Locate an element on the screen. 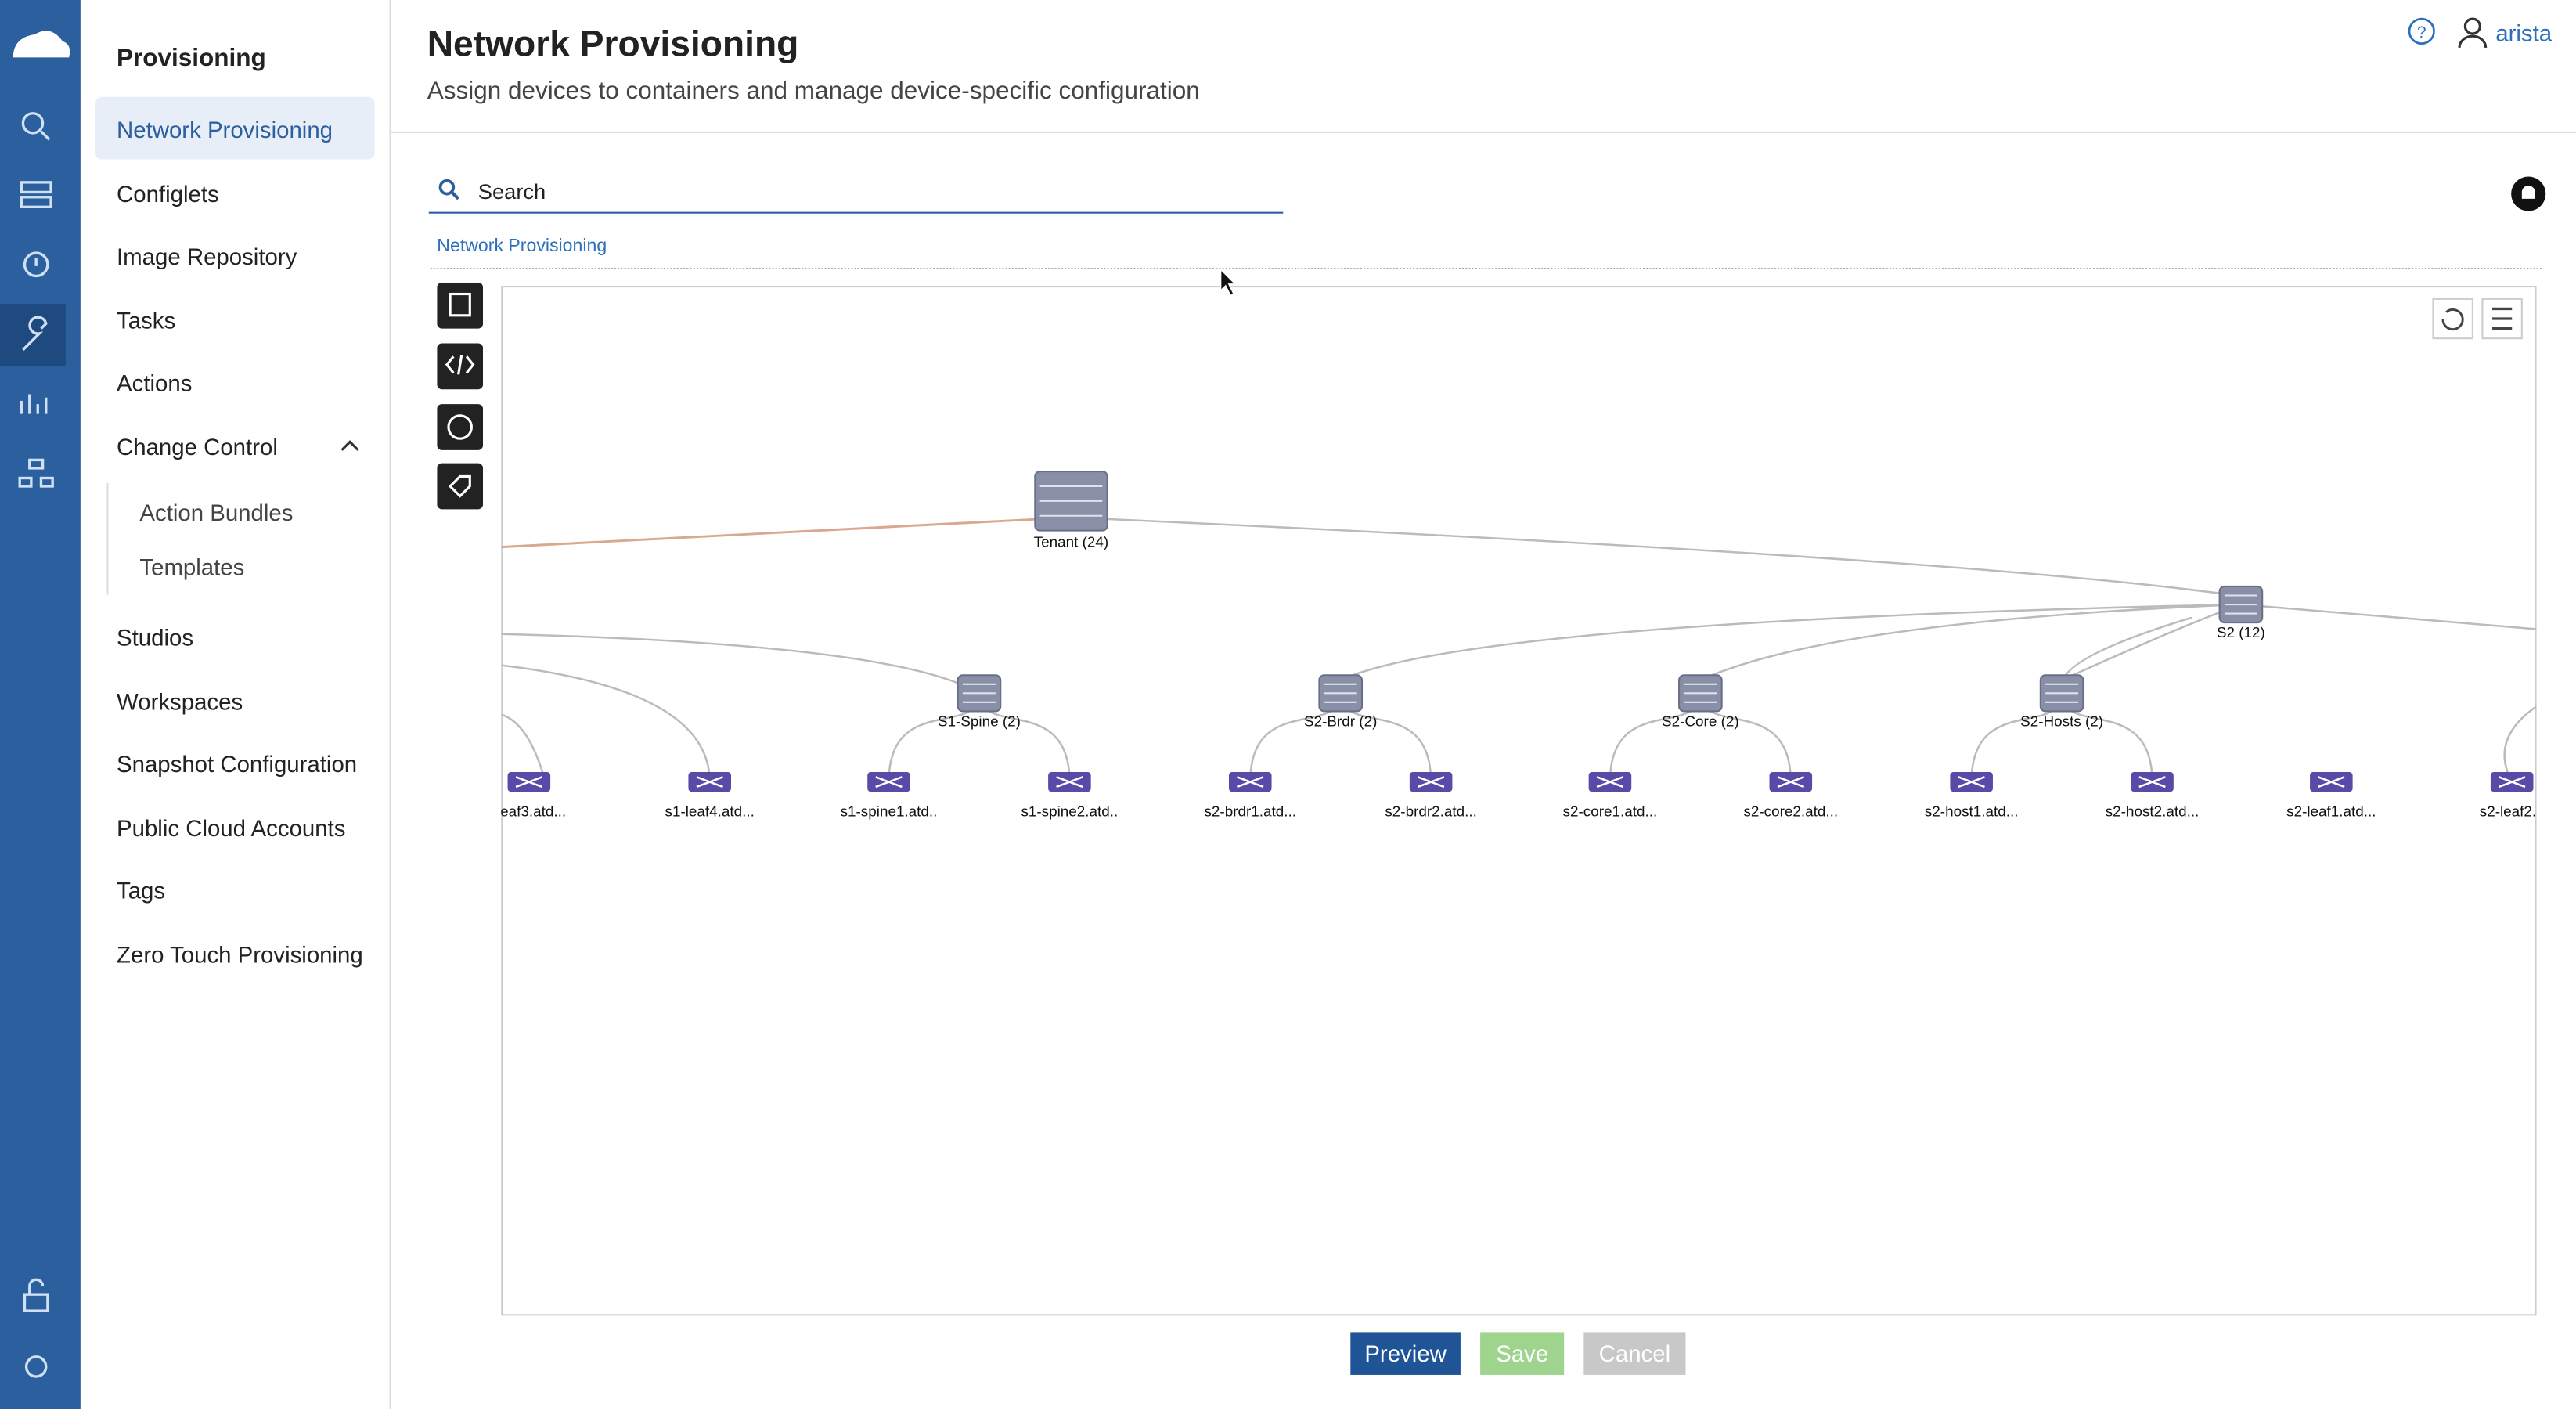 The image size is (2576, 1418). node-label: S2-Brdr (2) is located at coordinates (1340, 721).